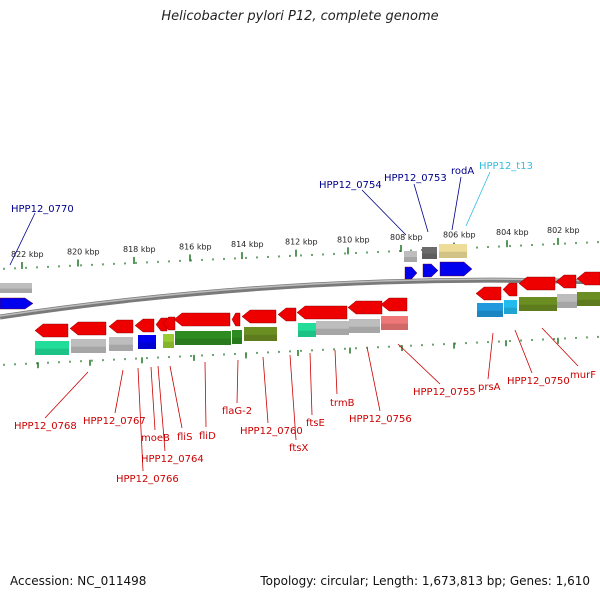 Image resolution: width=600 pixels, height=600 pixels. What do you see at coordinates (42, 209) in the screenshot?
I see `gene-label: HPP12_0770` at bounding box center [42, 209].